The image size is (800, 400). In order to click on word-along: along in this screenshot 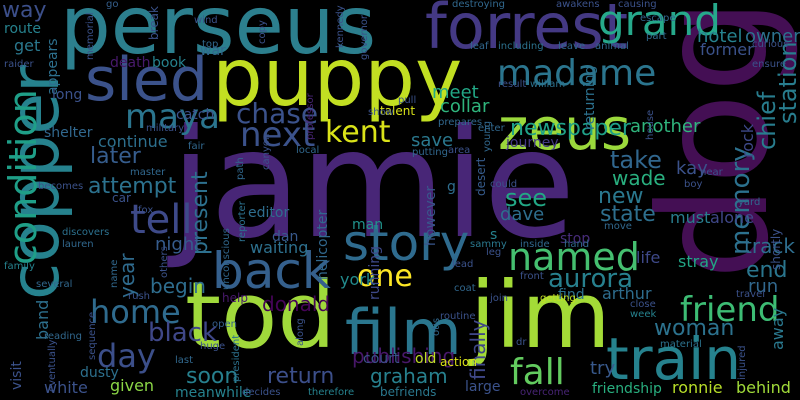, I will do `click(300, 332)`.